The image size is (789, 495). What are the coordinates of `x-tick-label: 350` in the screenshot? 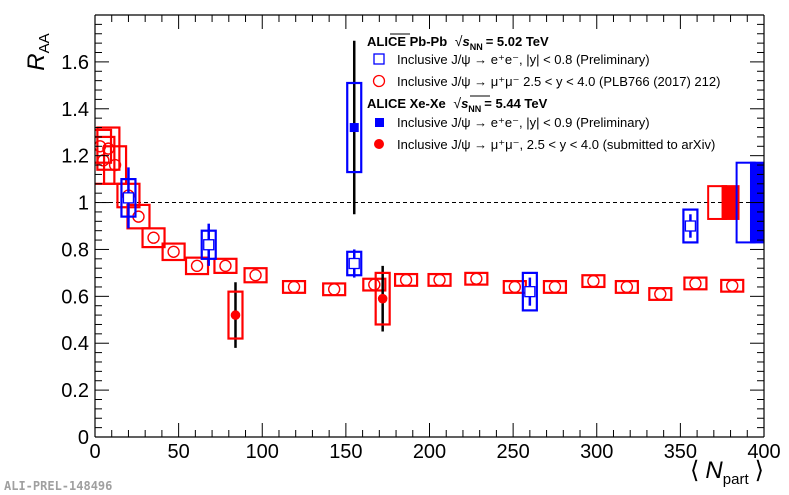 It's located at (680, 452).